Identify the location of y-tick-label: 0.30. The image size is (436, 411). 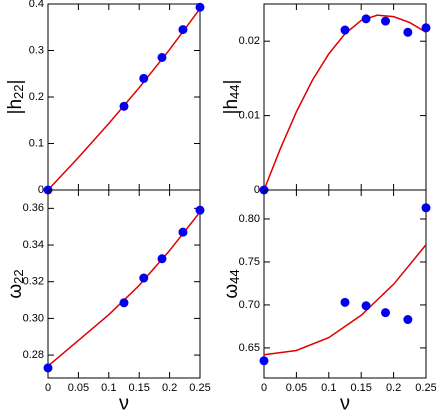
(33, 318).